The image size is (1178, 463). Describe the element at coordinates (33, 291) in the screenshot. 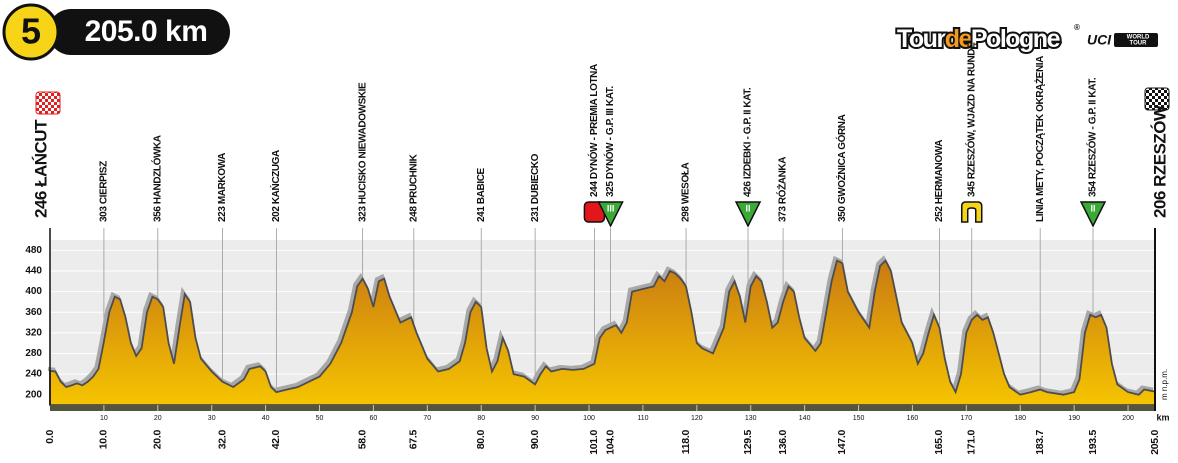

I see `y-tick-label: 400` at that location.